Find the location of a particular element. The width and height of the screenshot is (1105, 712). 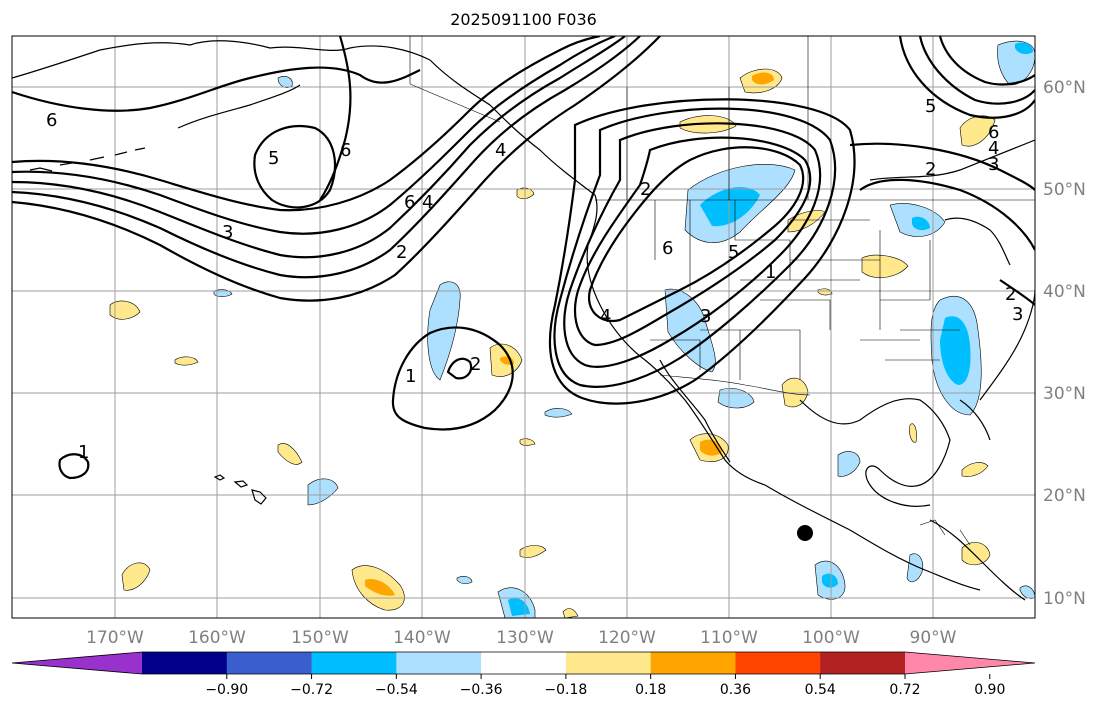

lon-label: 130°W is located at coordinates (525, 638).